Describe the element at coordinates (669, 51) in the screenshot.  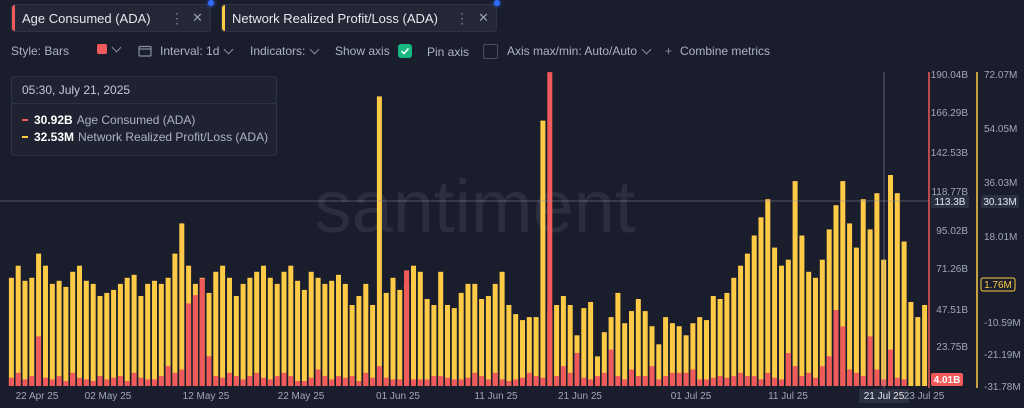
I see `plus-icon: +` at that location.